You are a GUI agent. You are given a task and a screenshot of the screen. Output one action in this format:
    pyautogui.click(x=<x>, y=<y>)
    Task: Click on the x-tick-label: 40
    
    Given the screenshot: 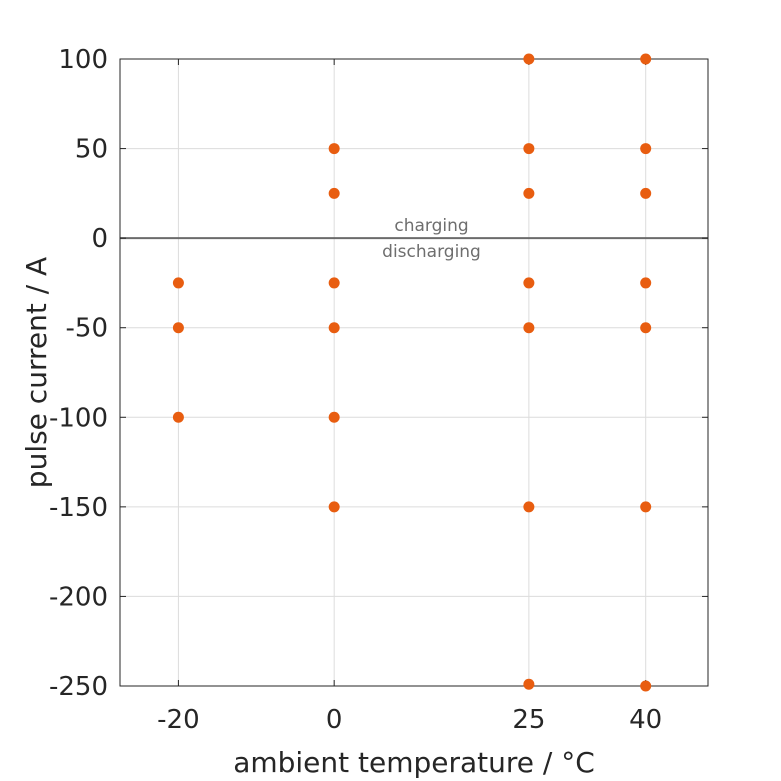 What is the action you would take?
    pyautogui.click(x=645, y=720)
    